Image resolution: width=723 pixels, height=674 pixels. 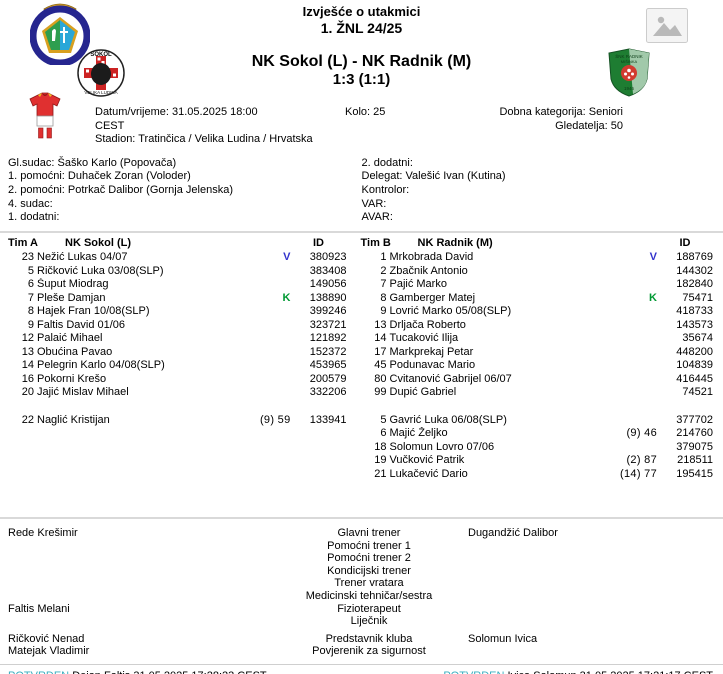 What do you see at coordinates (641, 433) in the screenshot?
I see `substitution-info: (9) 46` at bounding box center [641, 433].